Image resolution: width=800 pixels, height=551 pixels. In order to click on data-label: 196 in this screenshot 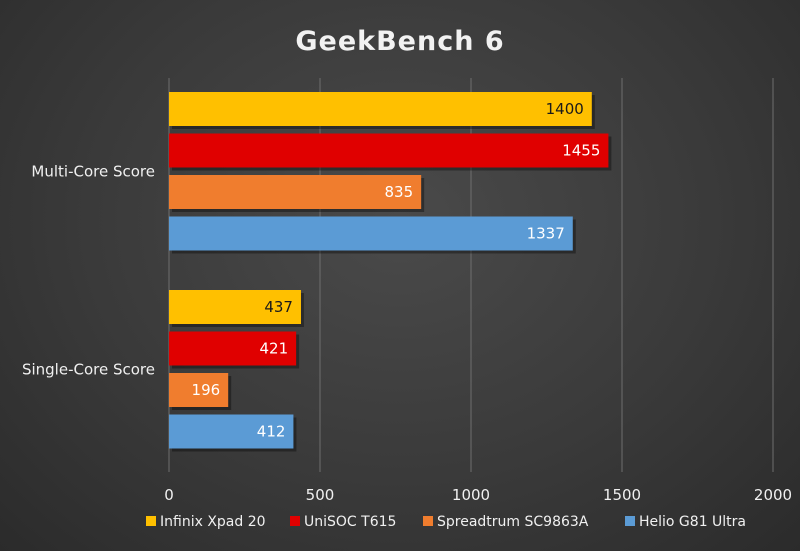, I will do `click(206, 390)`.